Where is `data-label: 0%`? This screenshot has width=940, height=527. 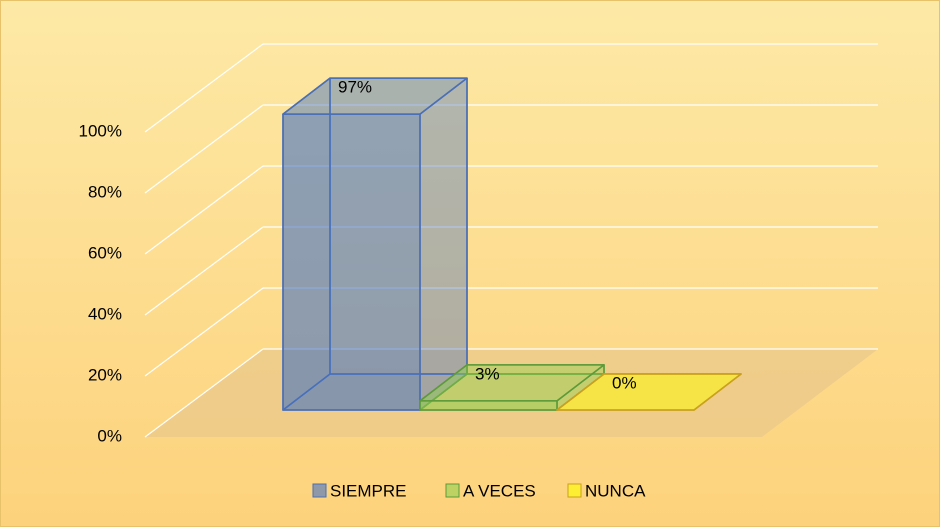
data-label: 0% is located at coordinates (624, 382).